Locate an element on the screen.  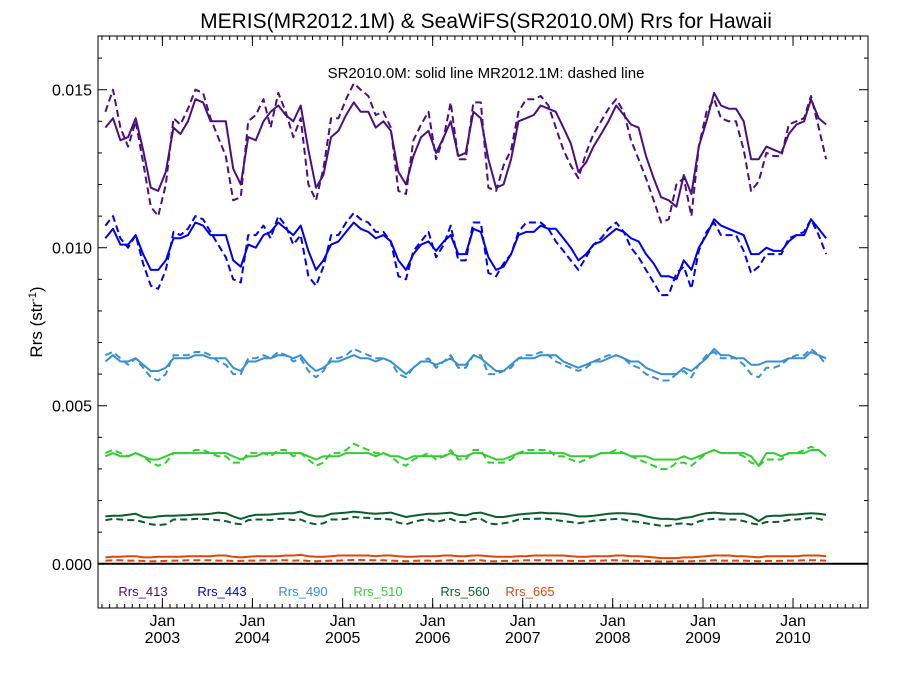
legend-item-rrs-560: Rrs_560 is located at coordinates (464, 591).